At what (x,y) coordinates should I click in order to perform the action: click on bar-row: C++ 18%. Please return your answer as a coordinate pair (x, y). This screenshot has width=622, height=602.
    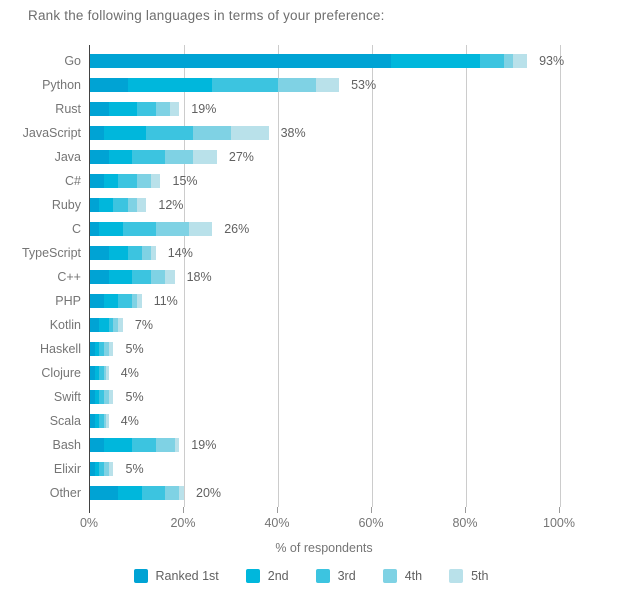
    Looking at the image, I should click on (308, 277).